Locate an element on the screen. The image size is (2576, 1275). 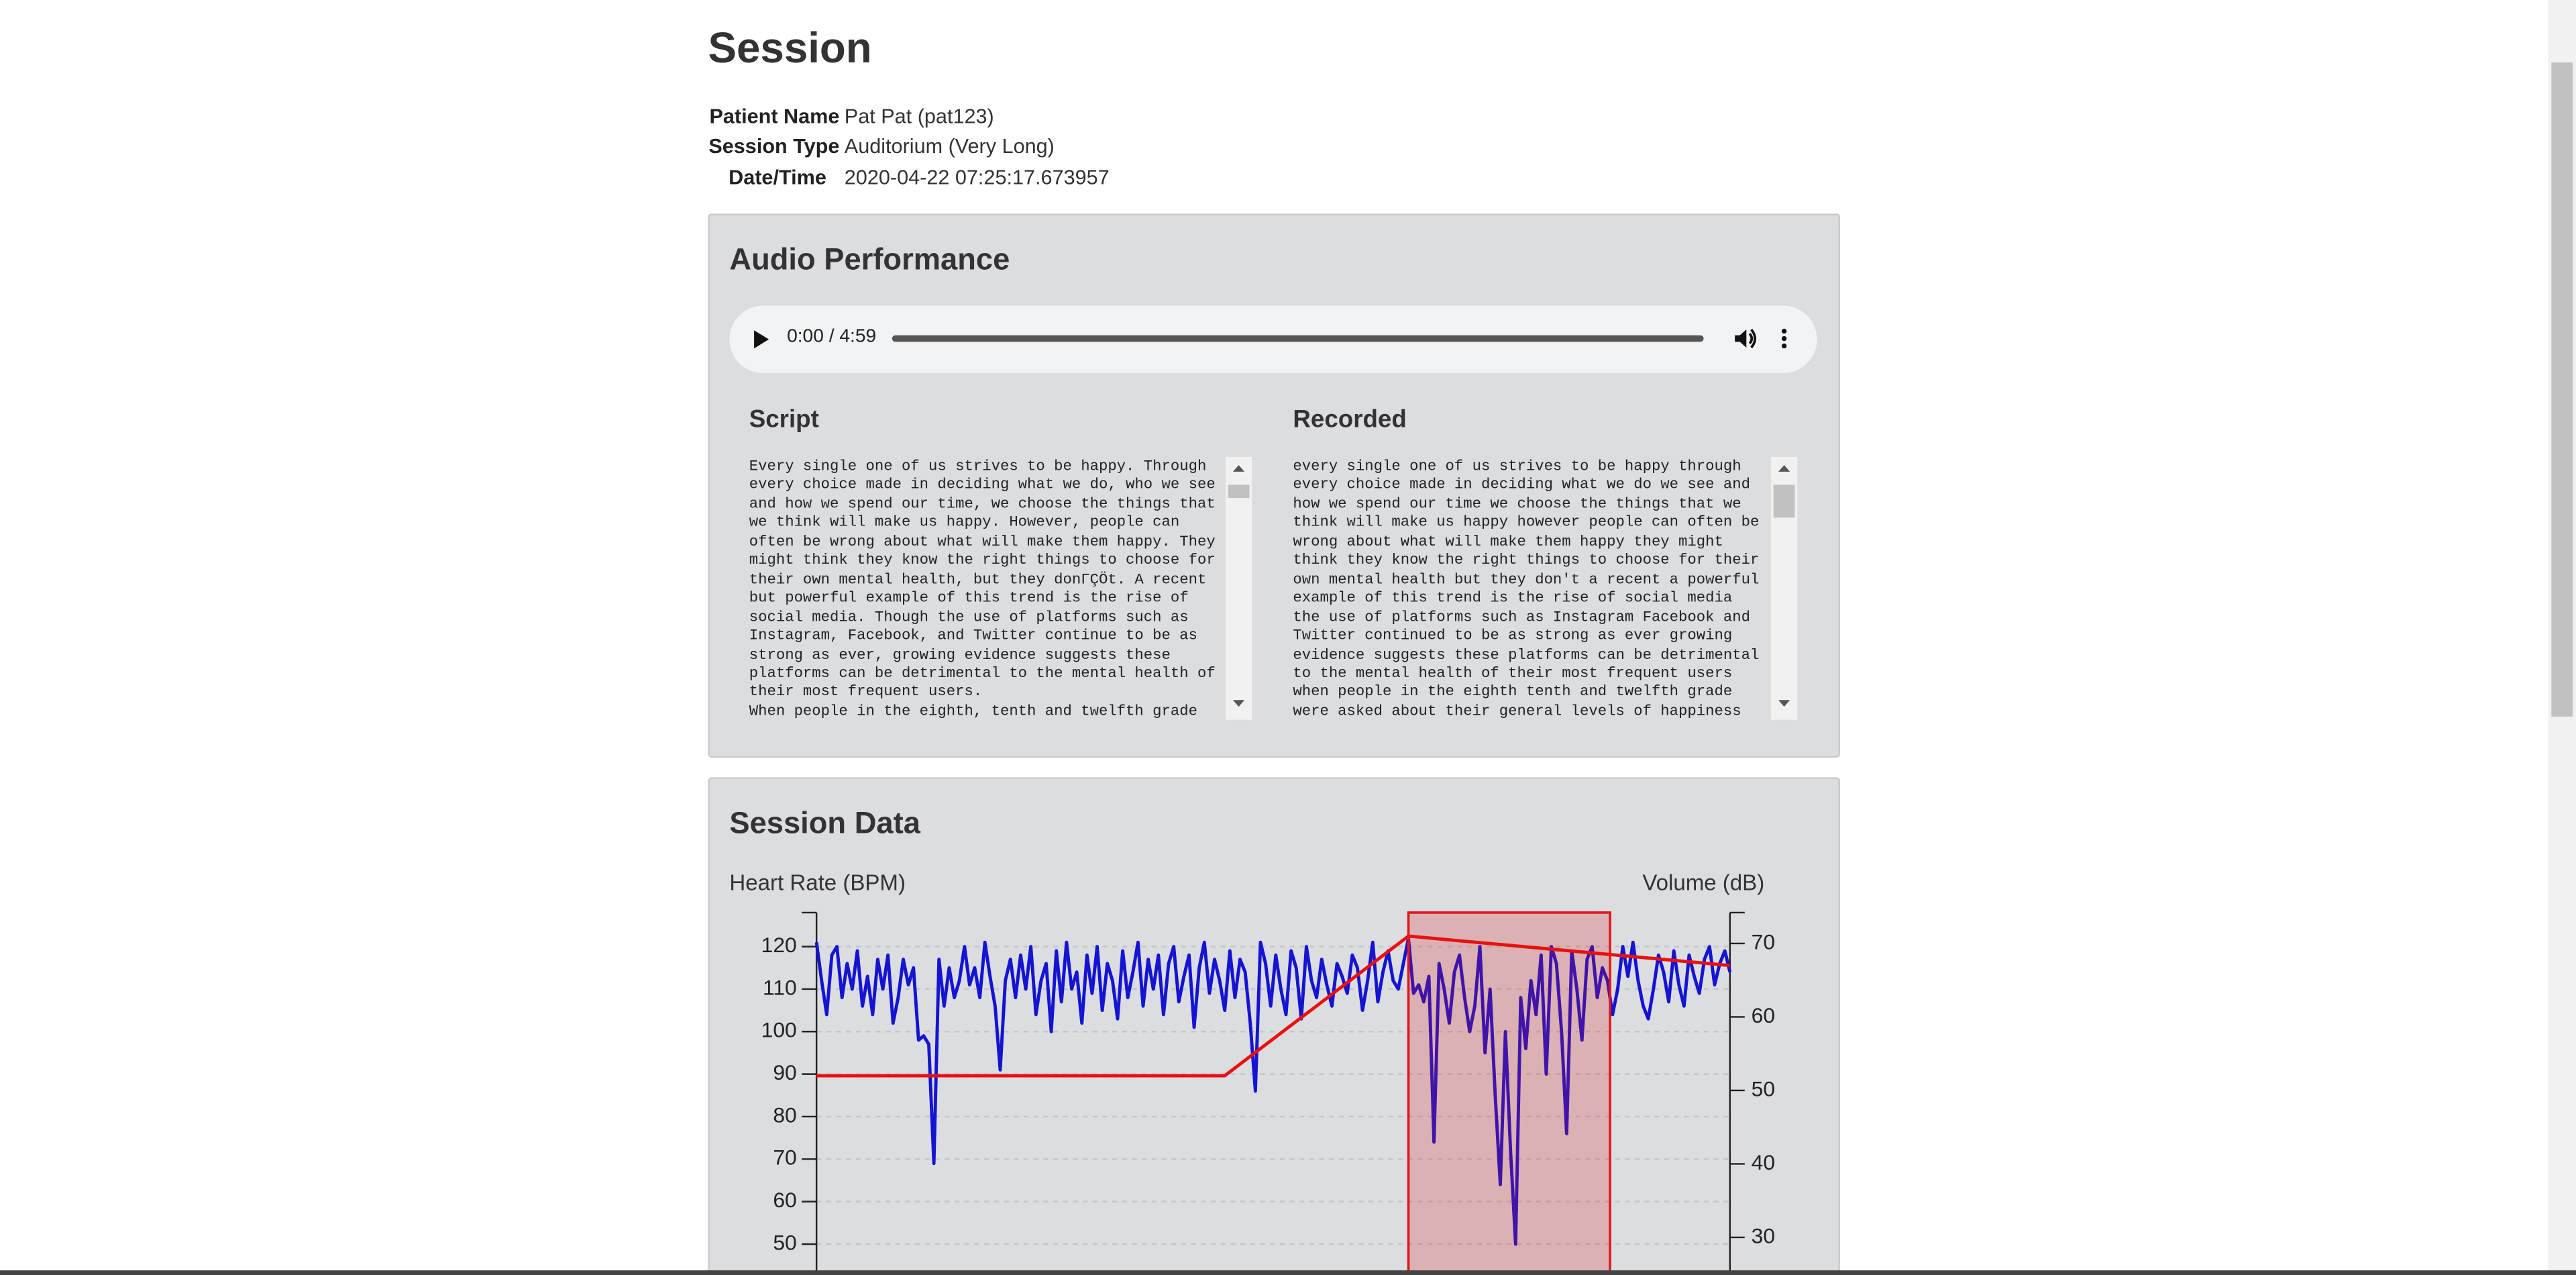
info-label: Patient Name is located at coordinates (774, 117).